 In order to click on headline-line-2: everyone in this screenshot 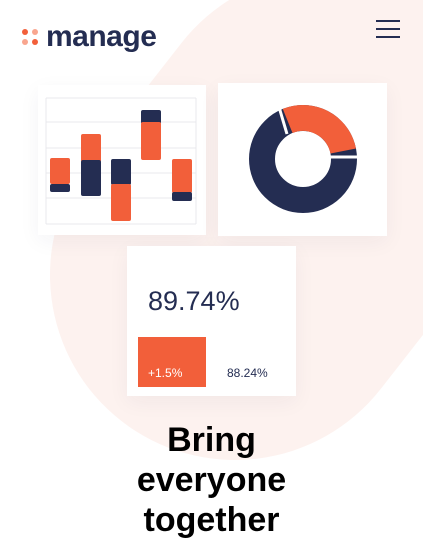, I will do `click(211, 480)`.